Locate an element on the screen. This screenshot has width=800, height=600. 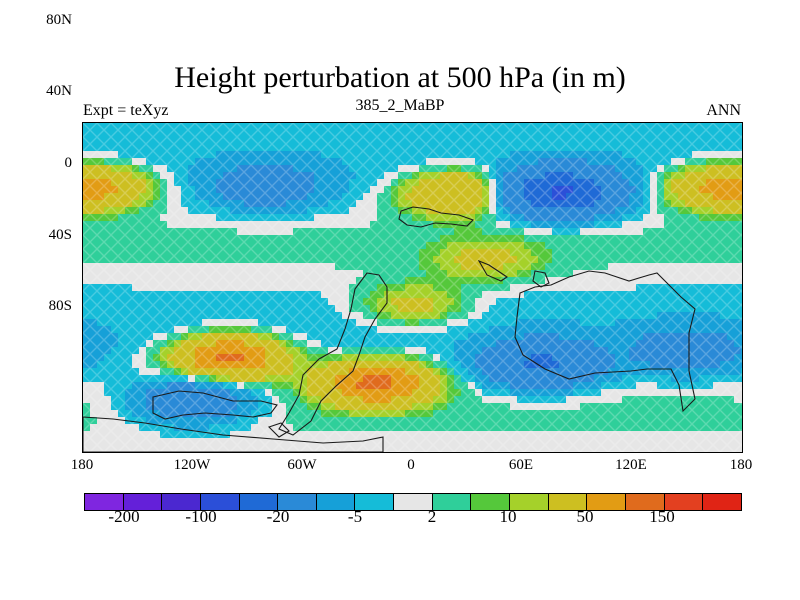
y-tick-label: 80S is located at coordinates (60, 306).